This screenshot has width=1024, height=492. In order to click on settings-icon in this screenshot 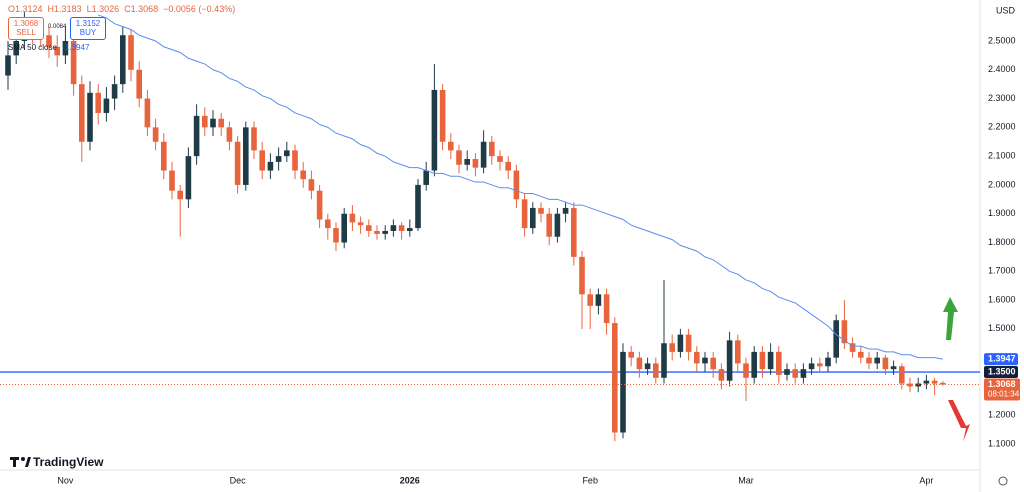, I will do `click(1003, 481)`.